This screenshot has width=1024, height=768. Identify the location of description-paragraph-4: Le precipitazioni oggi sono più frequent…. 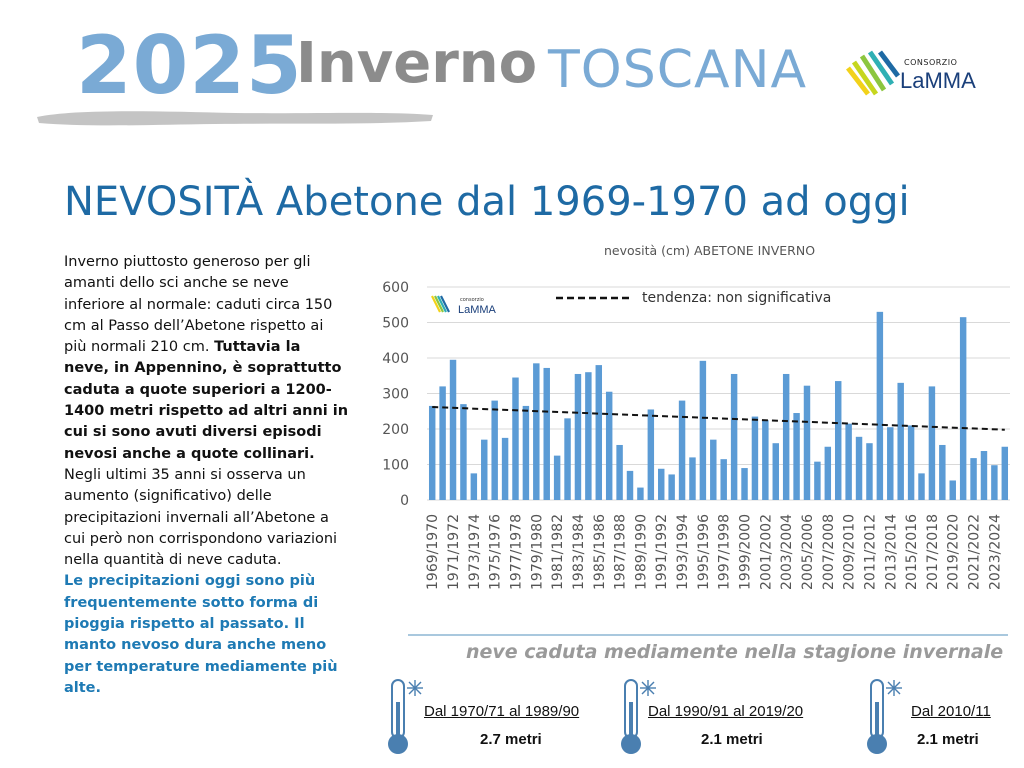
(201, 634).